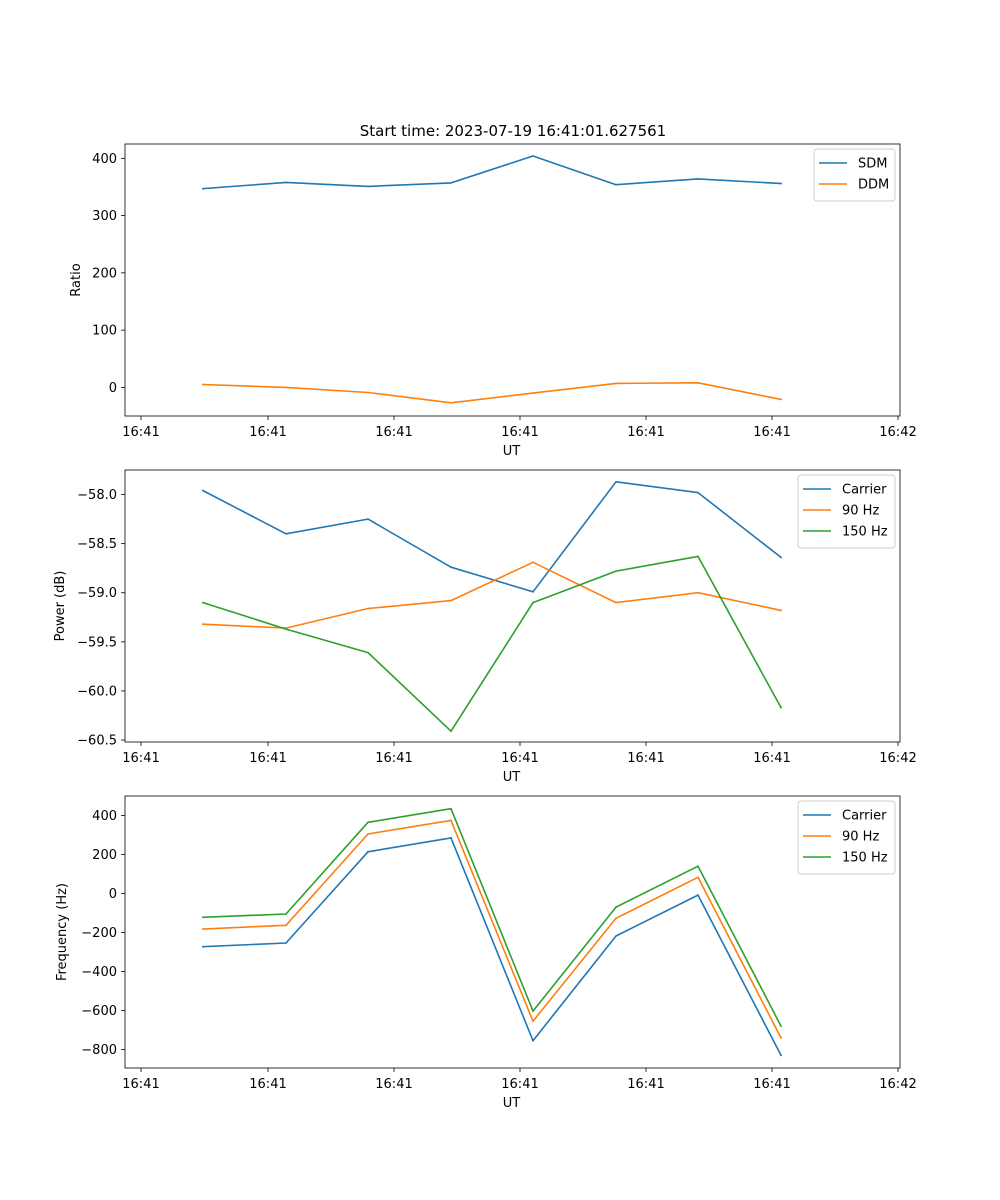 The width and height of the screenshot is (1000, 1200). I want to click on legend-label: 90 Hz, so click(860, 837).